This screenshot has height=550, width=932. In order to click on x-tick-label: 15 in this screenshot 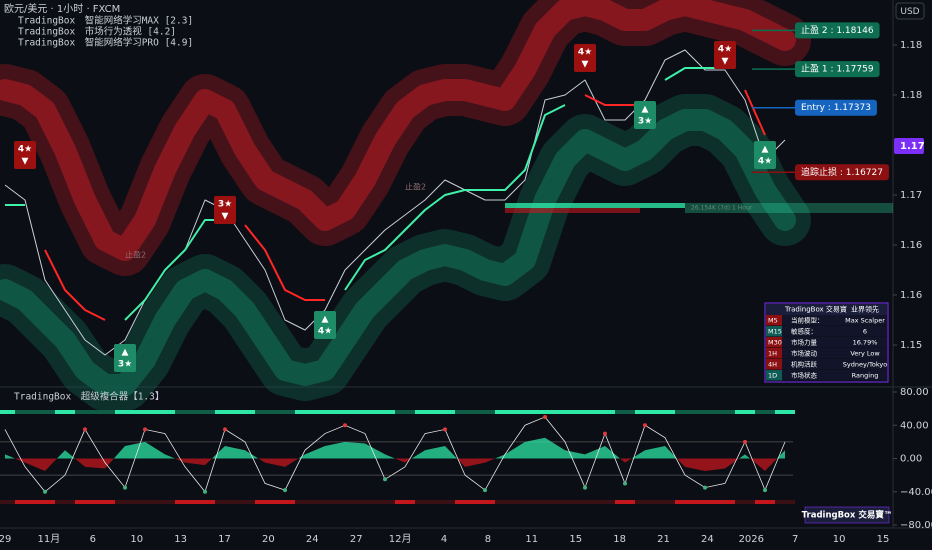, I will do `click(575, 539)`.